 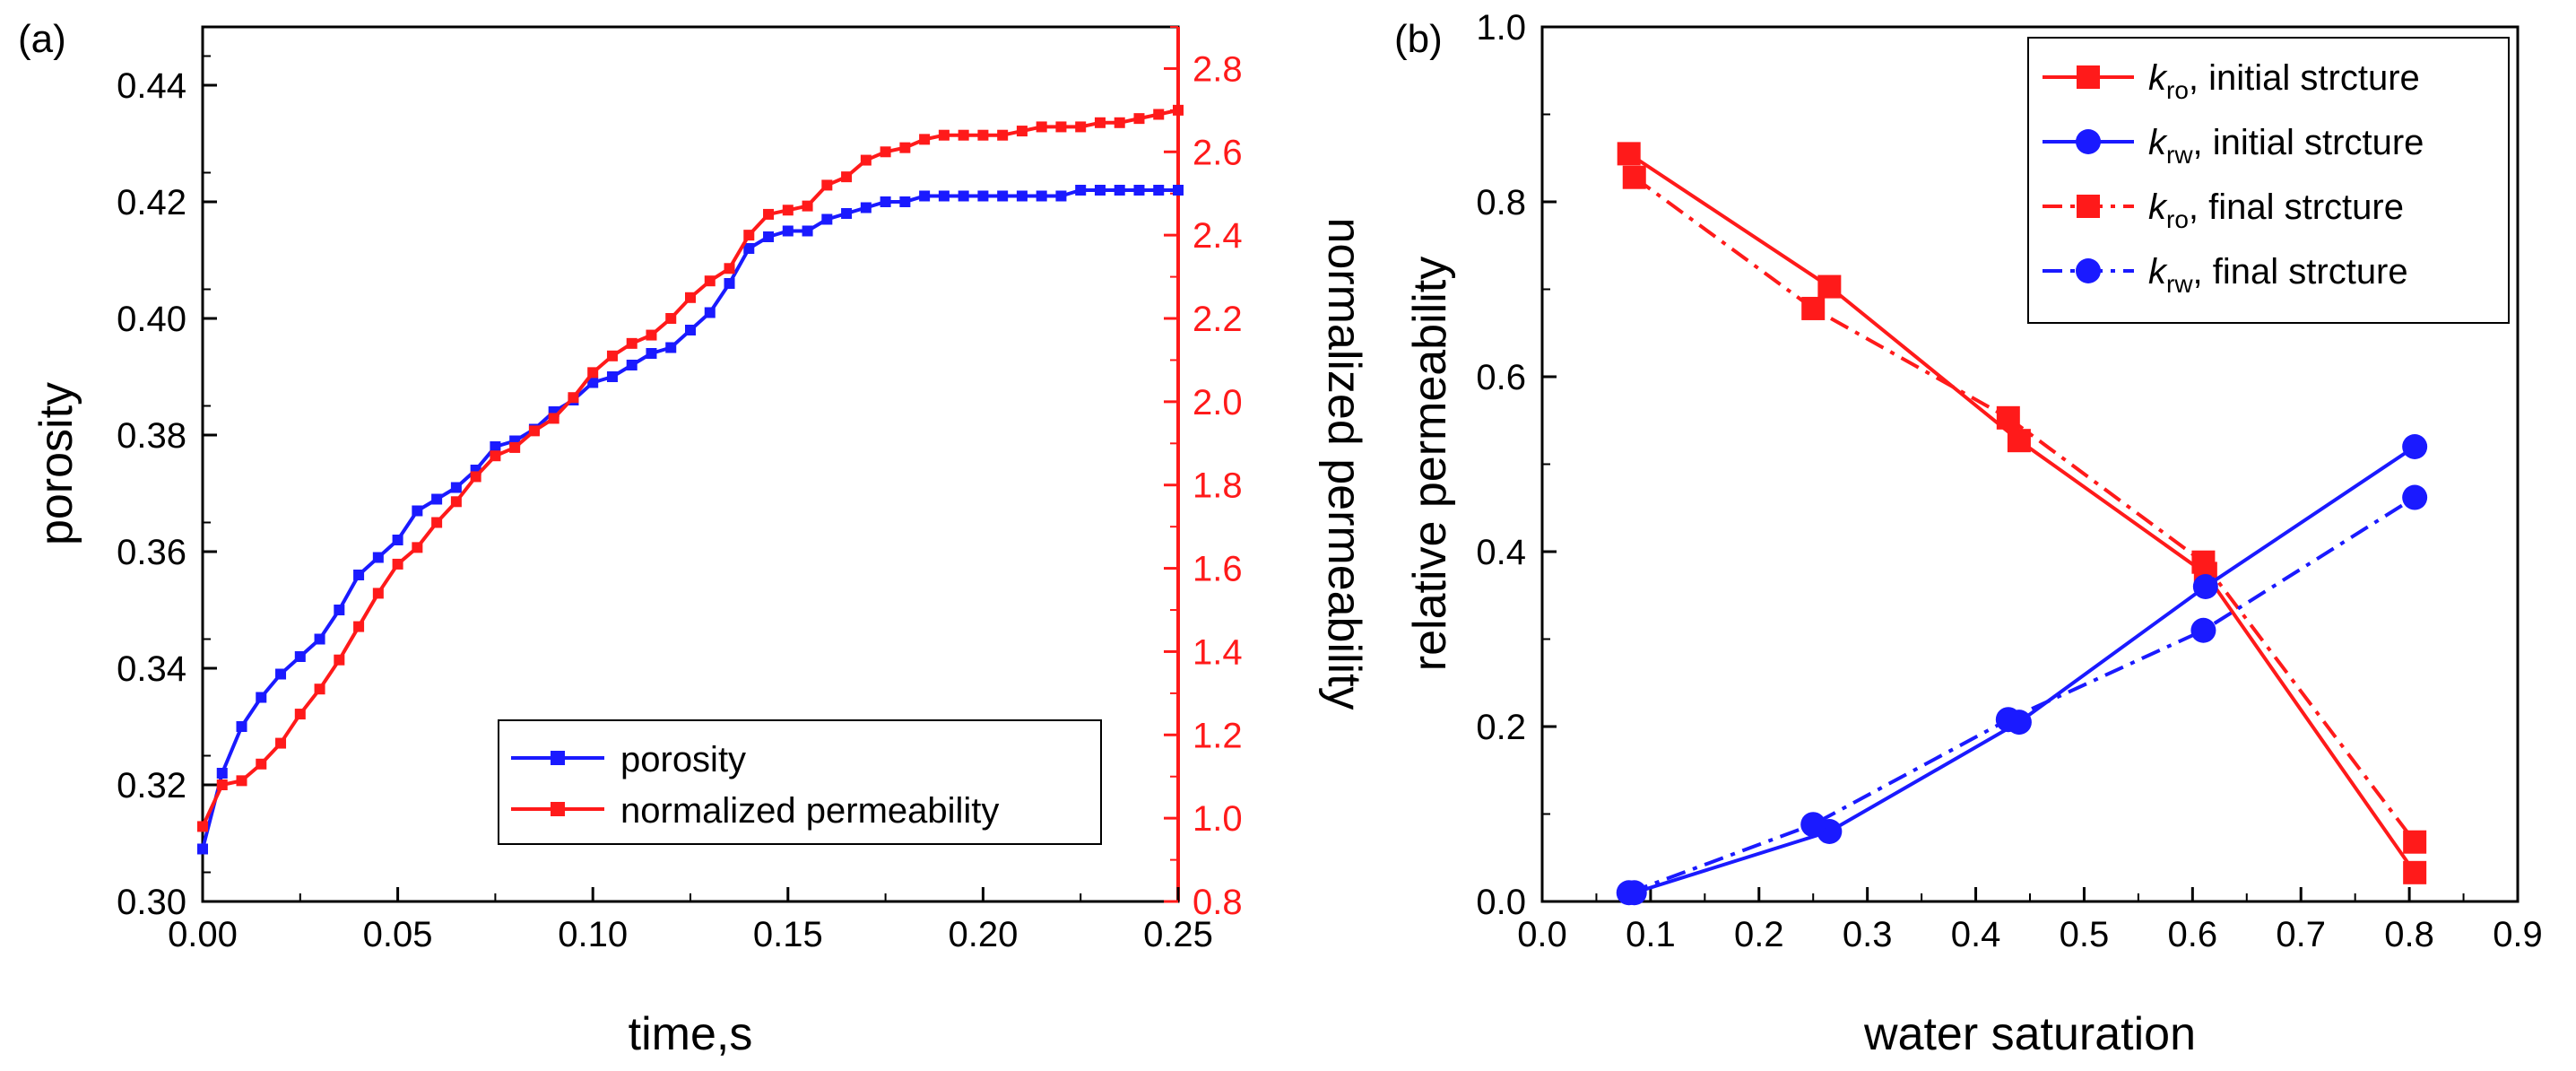 What do you see at coordinates (2085, 934) in the screenshot?
I see `b-x-tick-label: 0.5` at bounding box center [2085, 934].